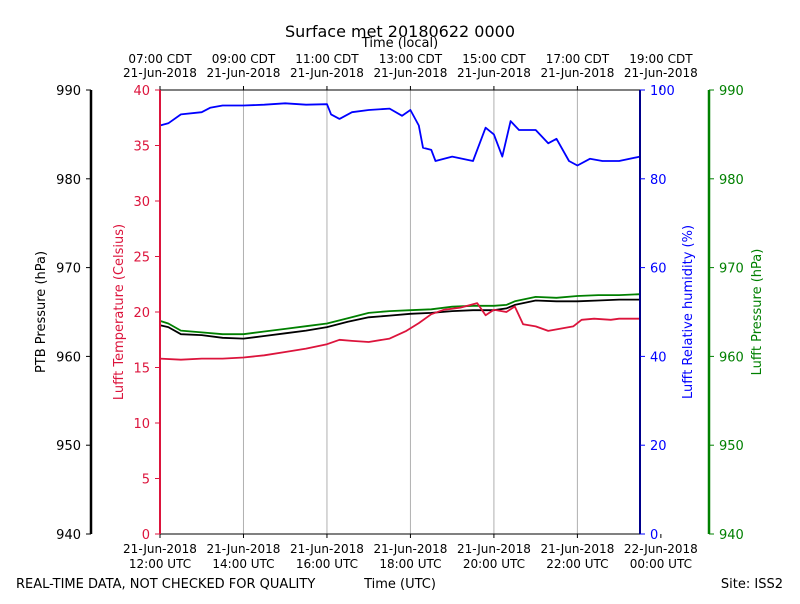 The height and width of the screenshot is (604, 800). What do you see at coordinates (165, 584) in the screenshot?
I see `quality-disclaimer: REAL-TIME DATA, NOT CHECKED FOR QUALITY` at bounding box center [165, 584].